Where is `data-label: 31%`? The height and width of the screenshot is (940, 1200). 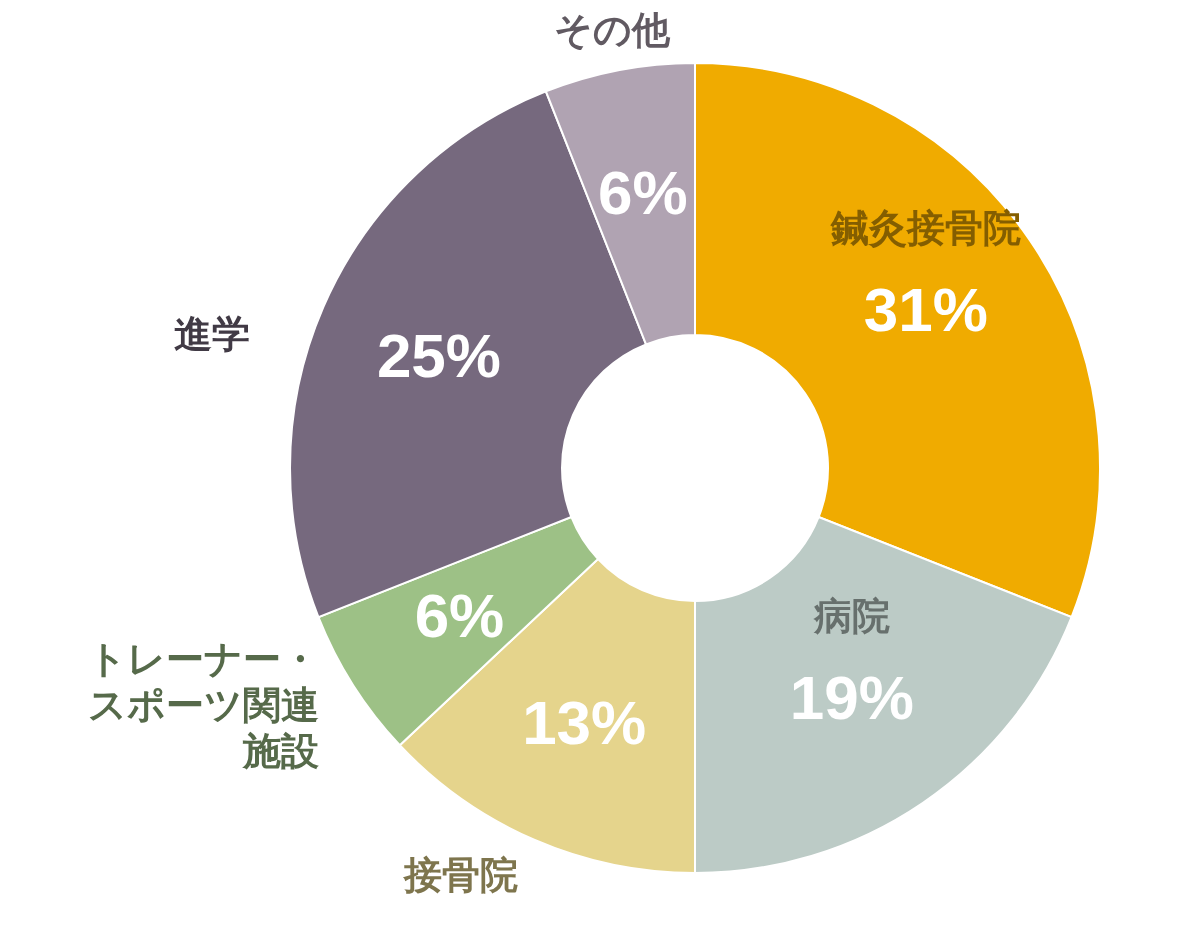
data-label: 31% is located at coordinates (925, 310).